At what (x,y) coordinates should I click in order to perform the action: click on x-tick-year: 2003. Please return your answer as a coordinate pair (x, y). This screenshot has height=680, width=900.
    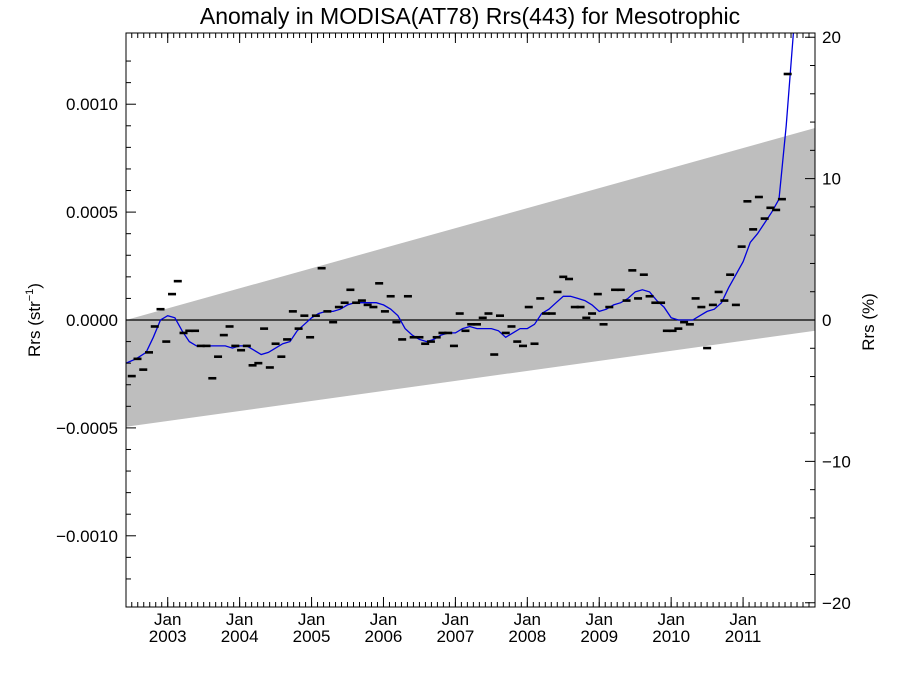
    Looking at the image, I should click on (168, 636).